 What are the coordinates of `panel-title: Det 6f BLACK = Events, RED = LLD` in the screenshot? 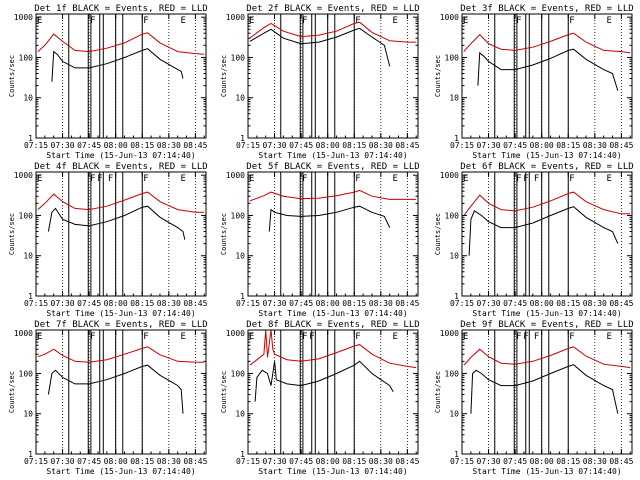 It's located at (546, 167).